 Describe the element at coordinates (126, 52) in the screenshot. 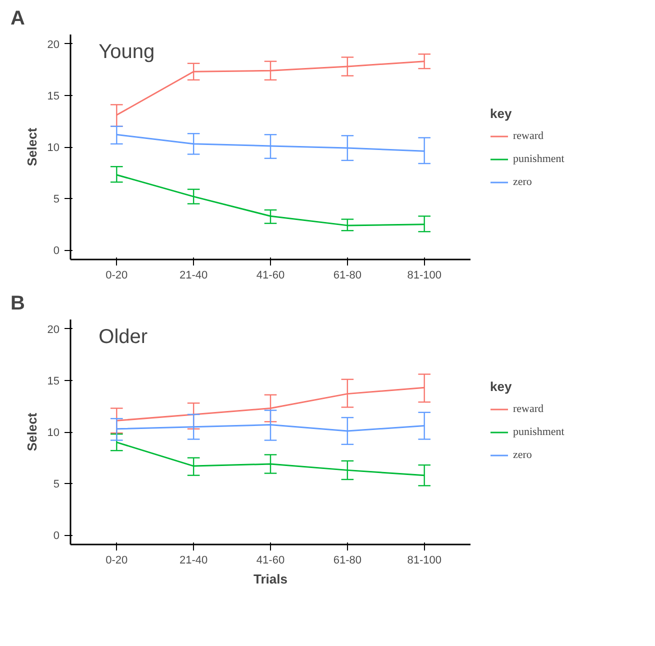

I see `chart-title: Young` at that location.